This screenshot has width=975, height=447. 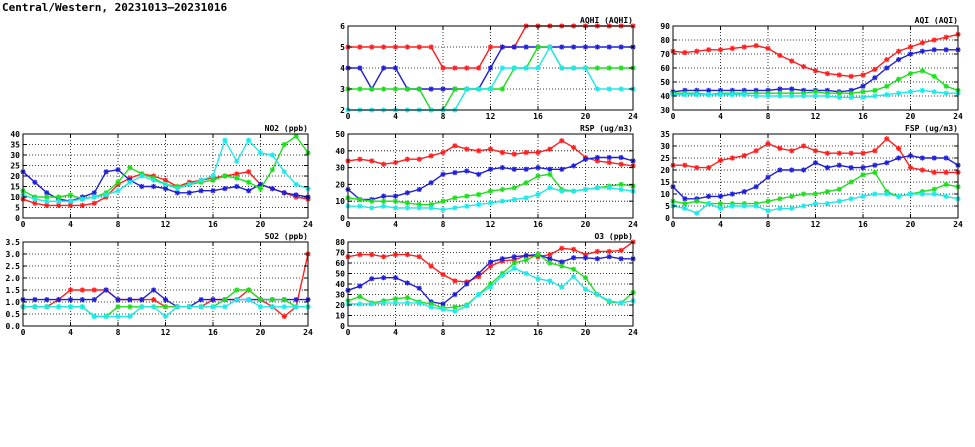 I want to click on y-tick-label: 80, so click(x=340, y=242).